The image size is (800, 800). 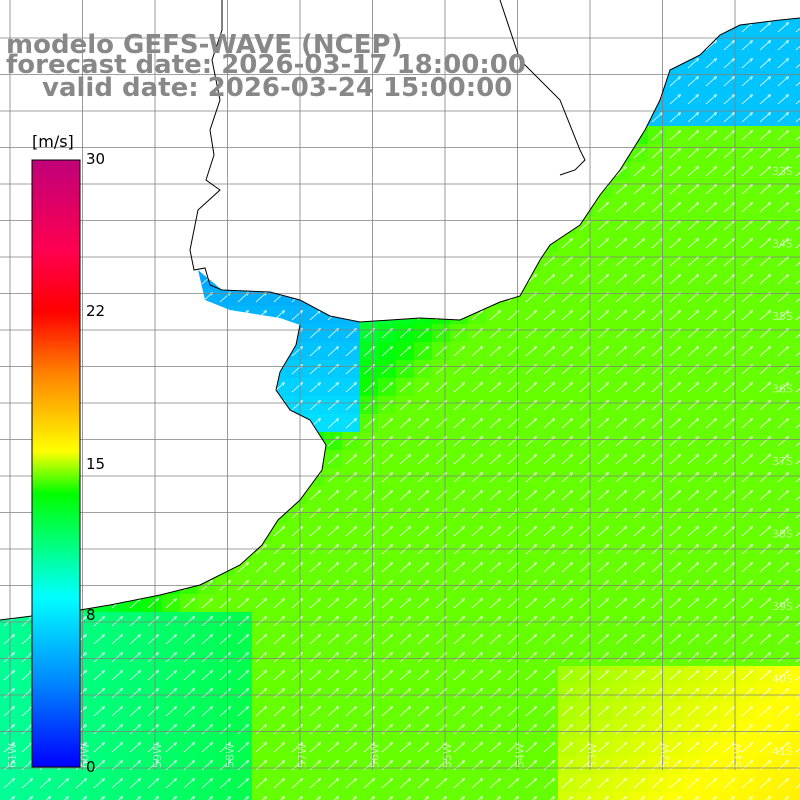 I want to click on colorbar-tick-8: 8, so click(x=91, y=615).